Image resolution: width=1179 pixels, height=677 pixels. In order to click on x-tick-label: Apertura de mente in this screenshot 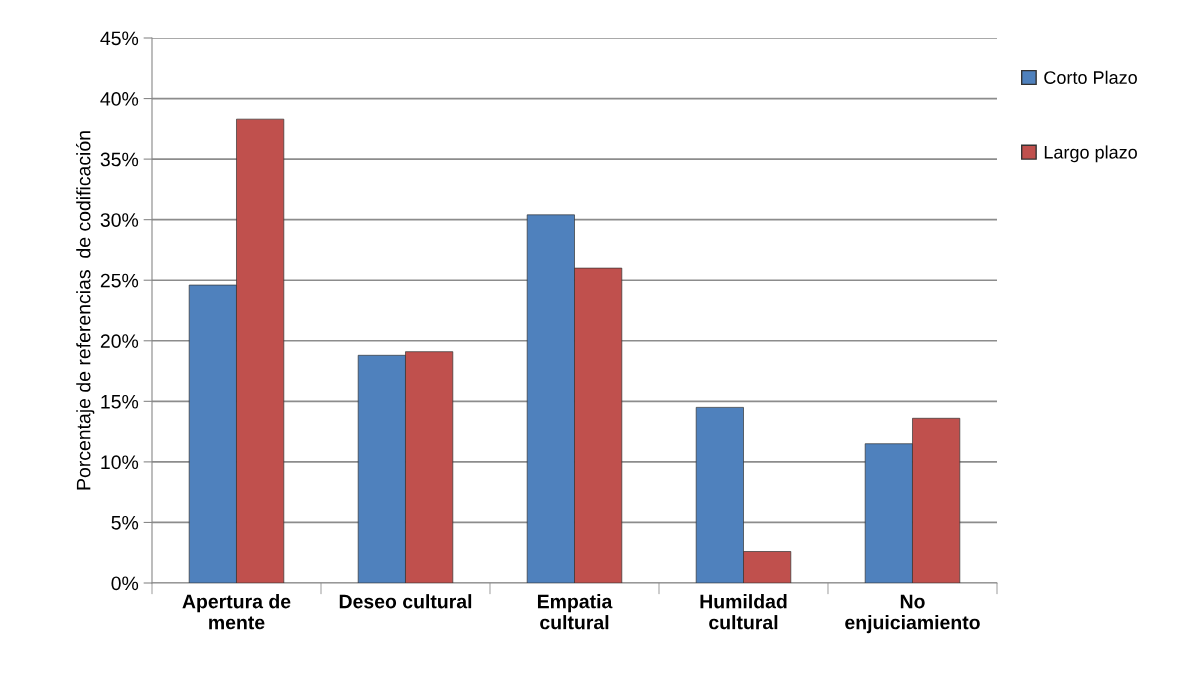, I will do `click(236, 612)`.